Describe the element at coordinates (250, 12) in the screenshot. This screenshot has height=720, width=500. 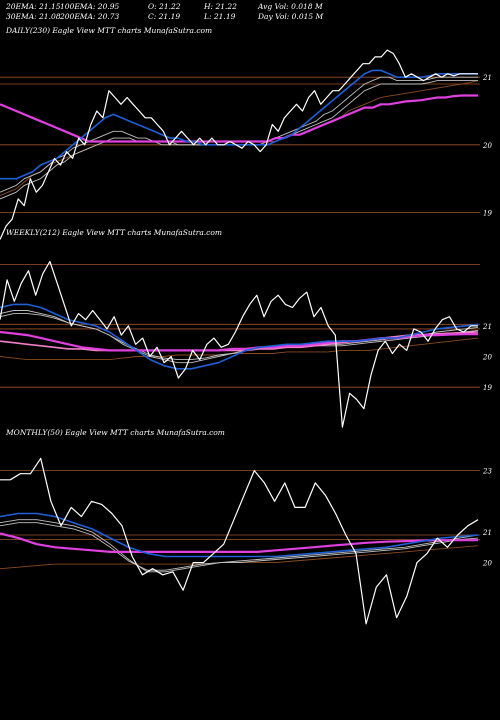
I see `indicator-header: 20EMA: 21.15 100EMA: 20.95 O: 21.22 H` at that location.